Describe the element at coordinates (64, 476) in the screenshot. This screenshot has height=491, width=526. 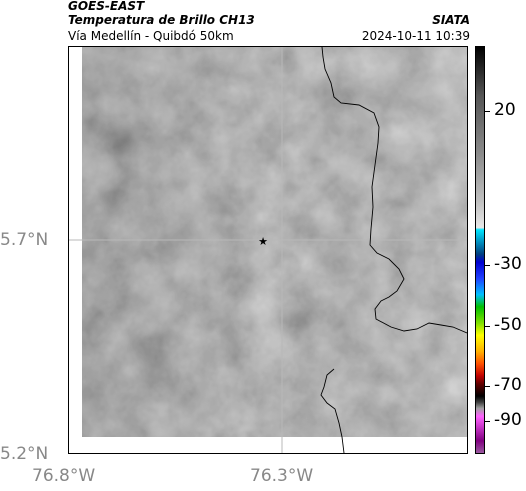
I see `lon-label-west: 76.8°W` at that location.